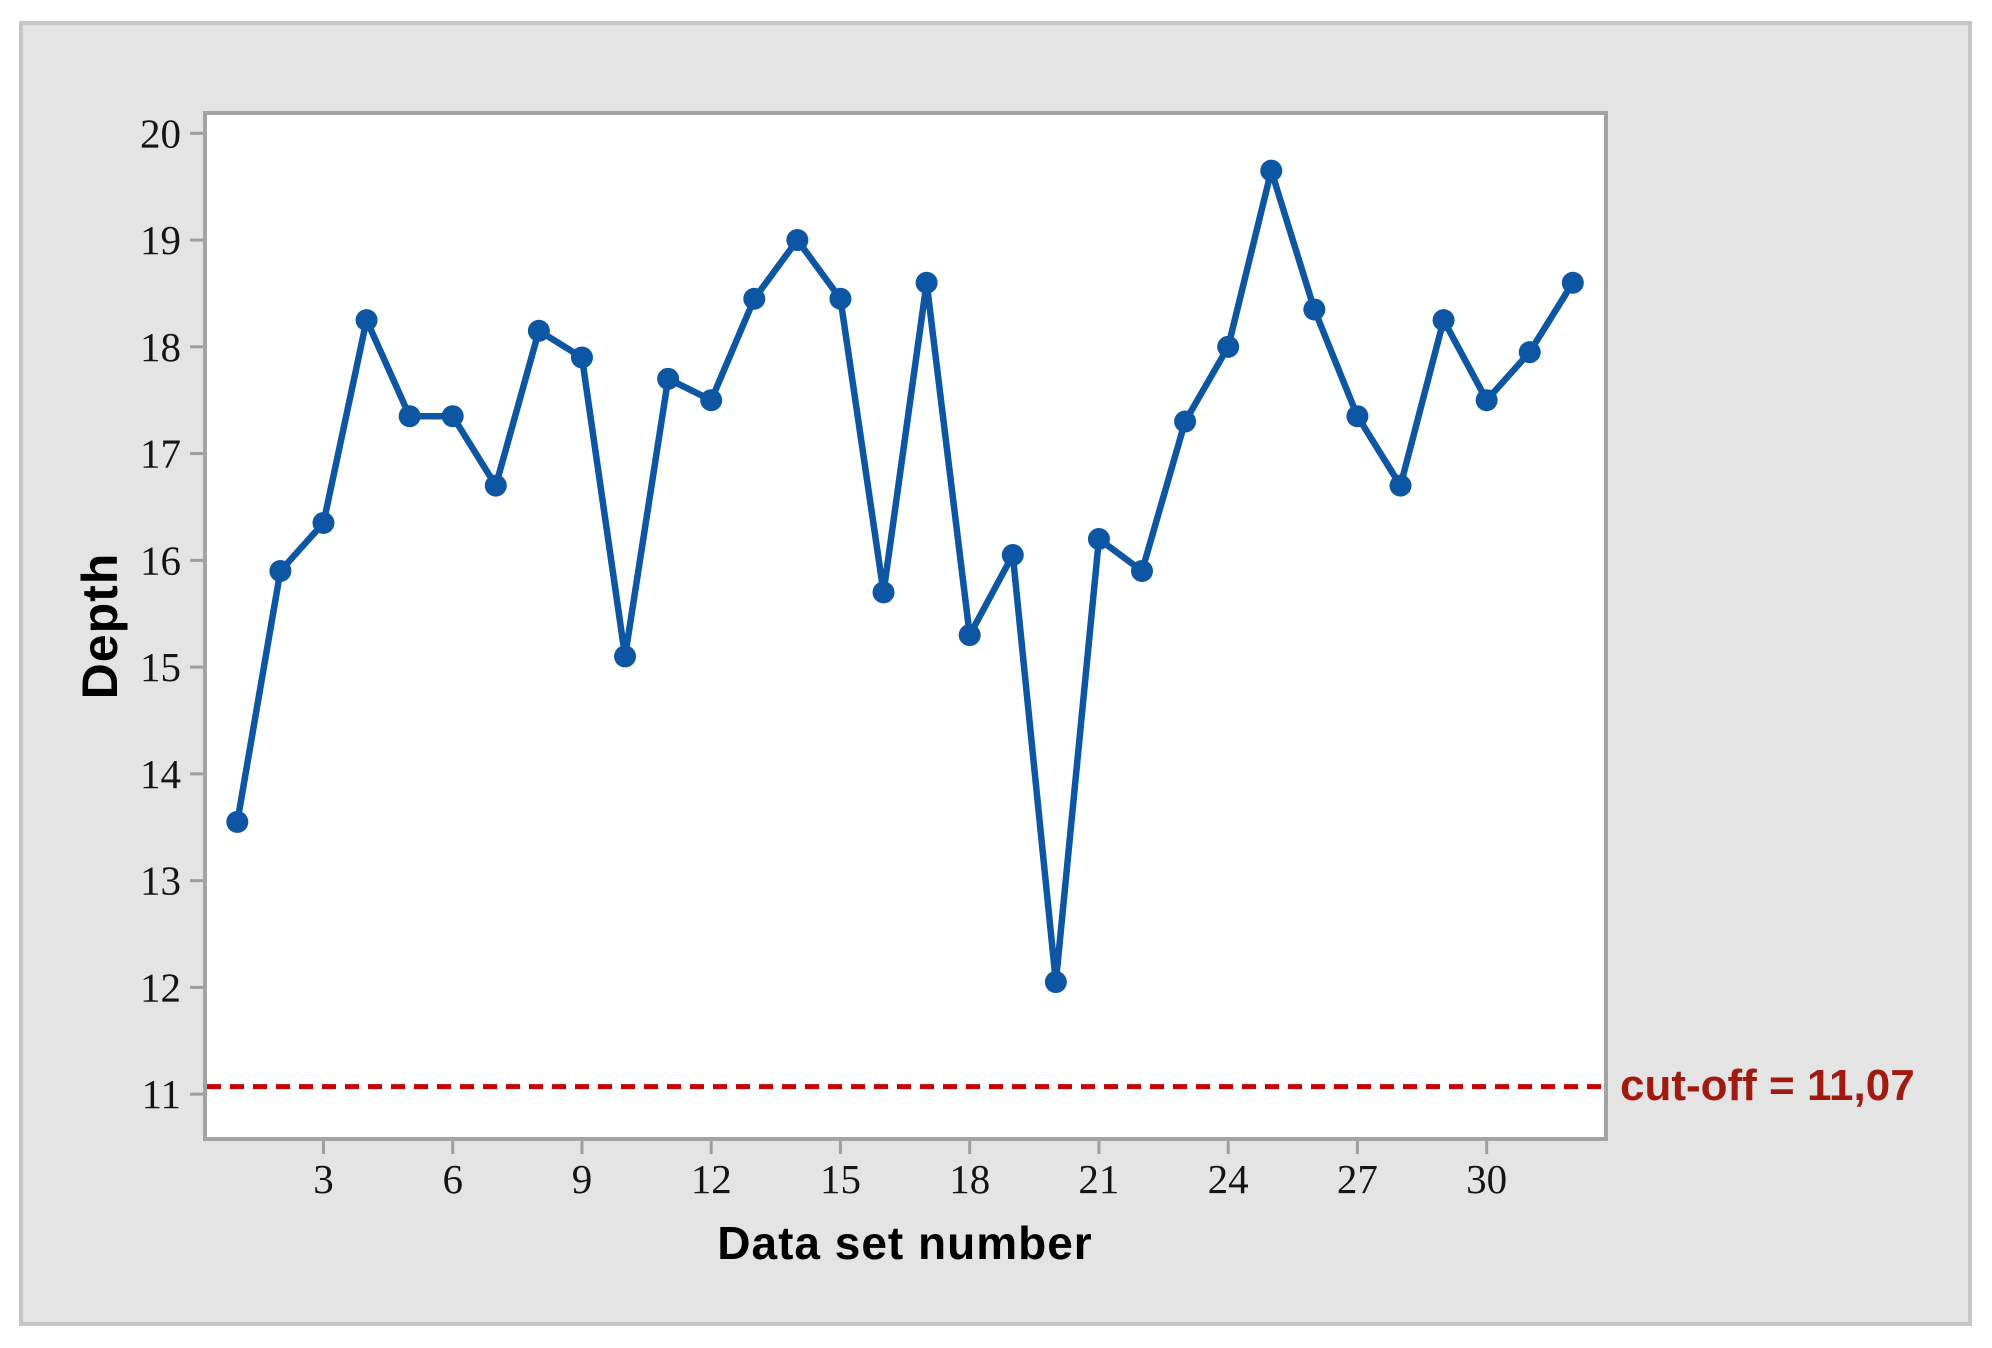 Image resolution: width=1992 pixels, height=1348 pixels. Describe the element at coordinates (905, 1243) in the screenshot. I see `x-axis-title: Data set number` at that location.